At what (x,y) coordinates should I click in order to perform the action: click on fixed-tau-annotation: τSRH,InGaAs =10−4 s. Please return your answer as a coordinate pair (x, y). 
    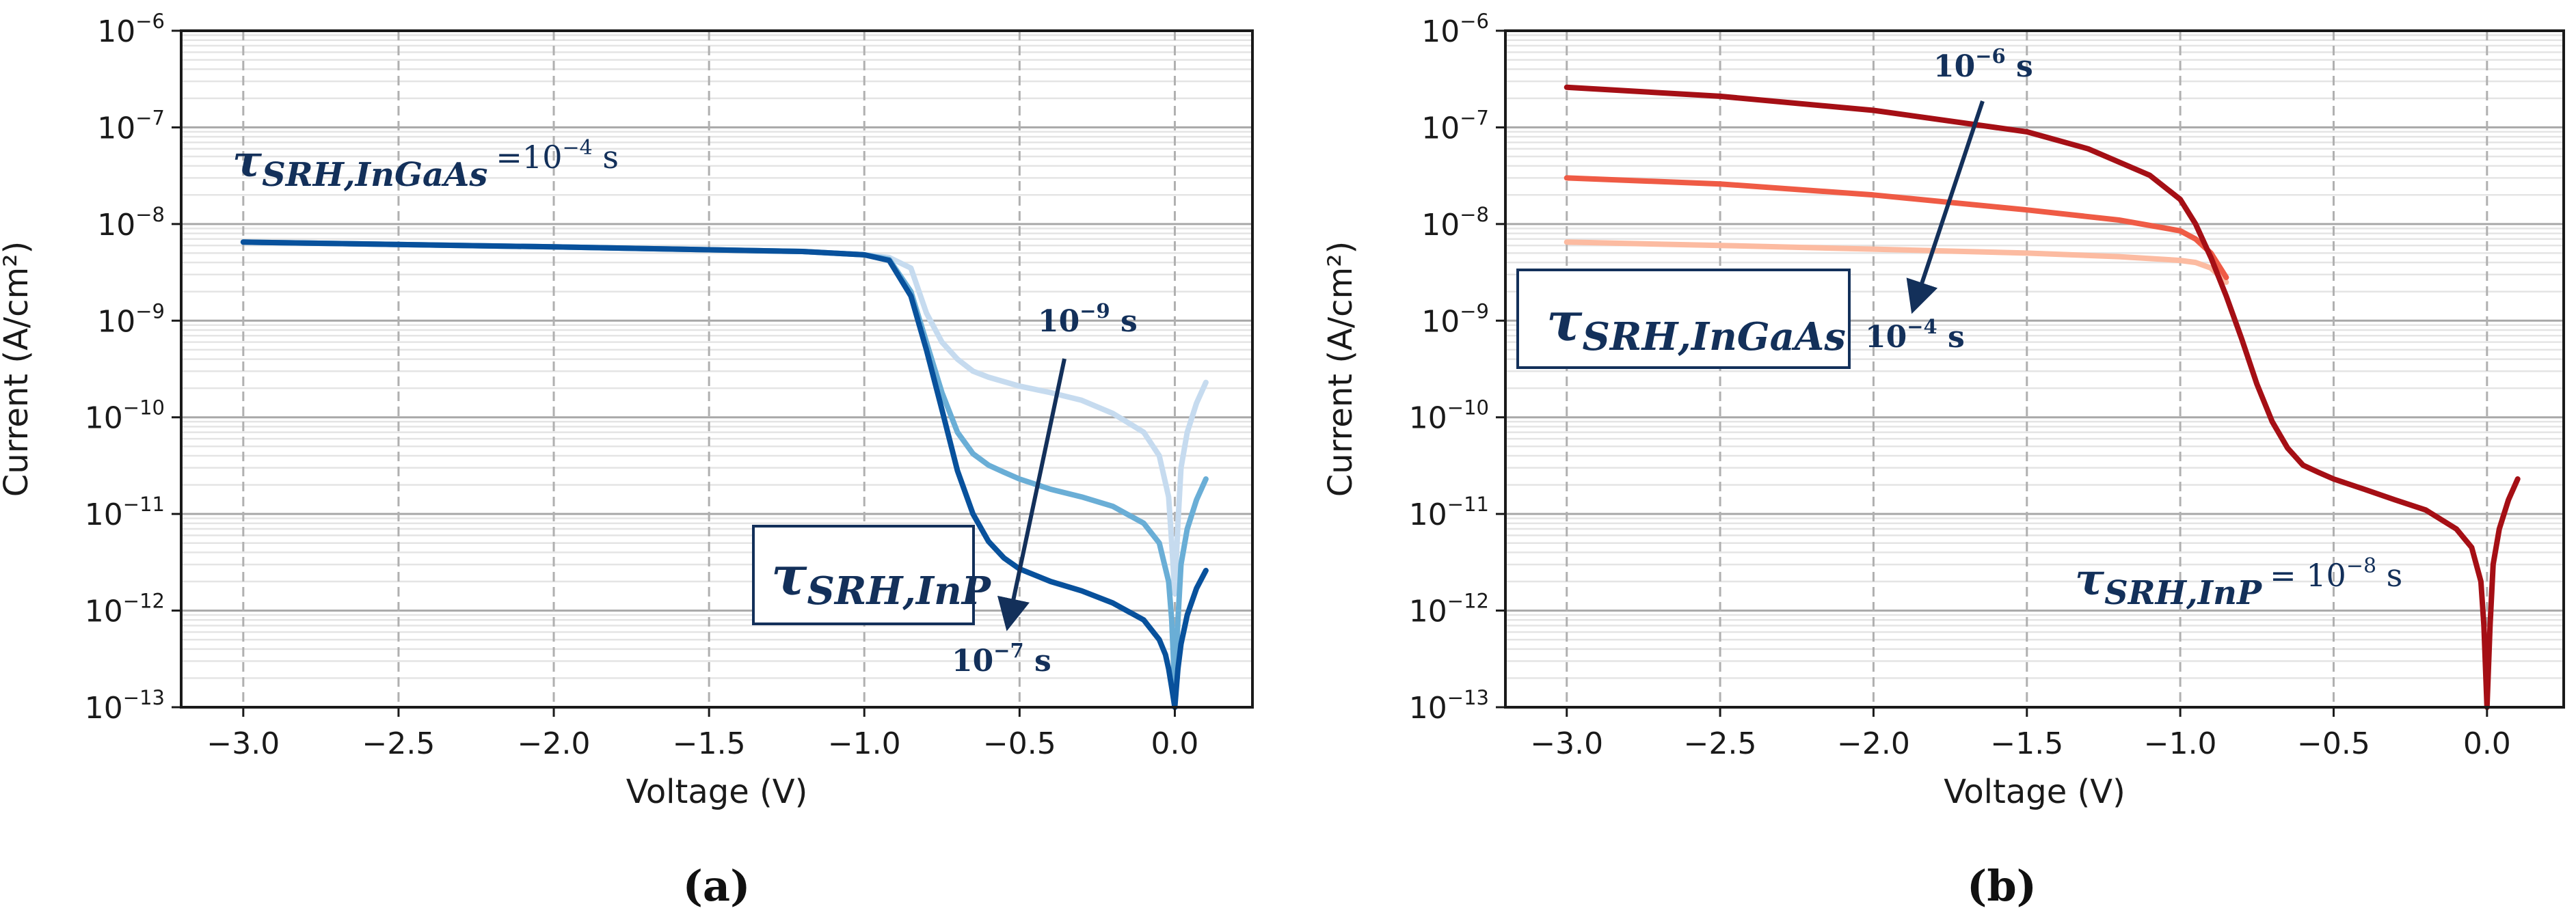
    Looking at the image, I should click on (425, 165).